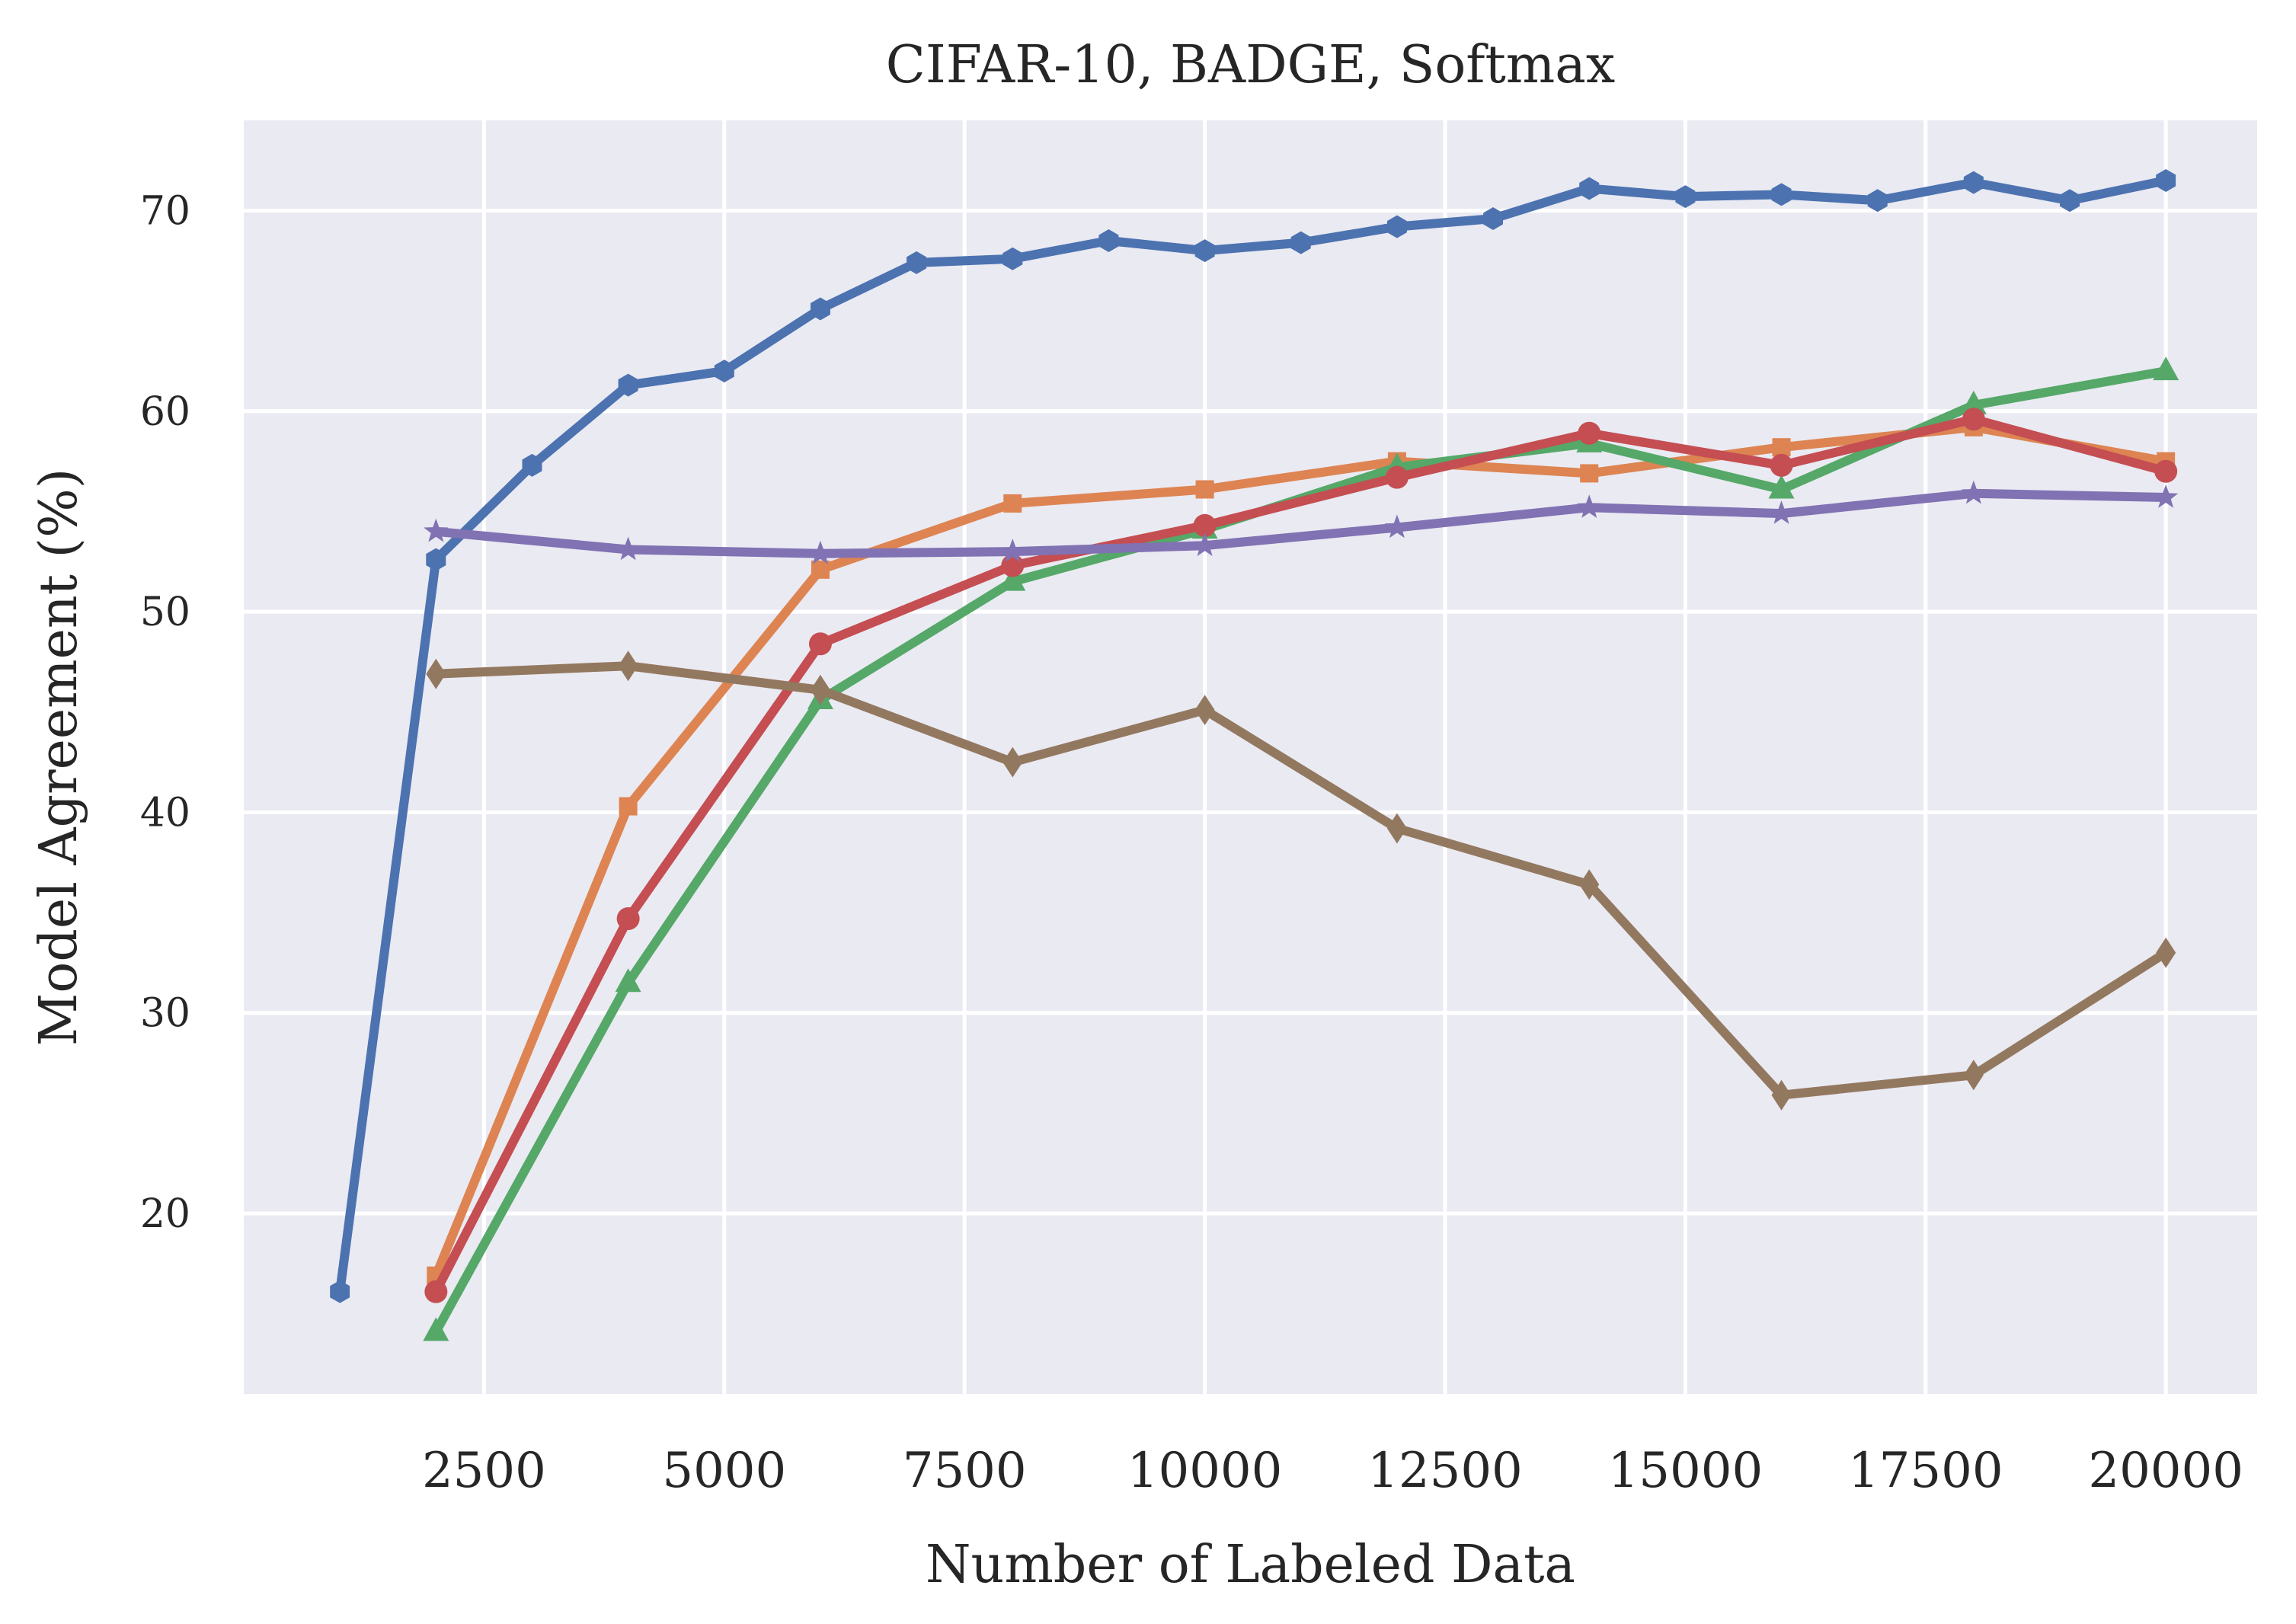 Image resolution: width=2296 pixels, height=1624 pixels. What do you see at coordinates (724, 1471) in the screenshot?
I see `x-tick-label: 5000` at bounding box center [724, 1471].